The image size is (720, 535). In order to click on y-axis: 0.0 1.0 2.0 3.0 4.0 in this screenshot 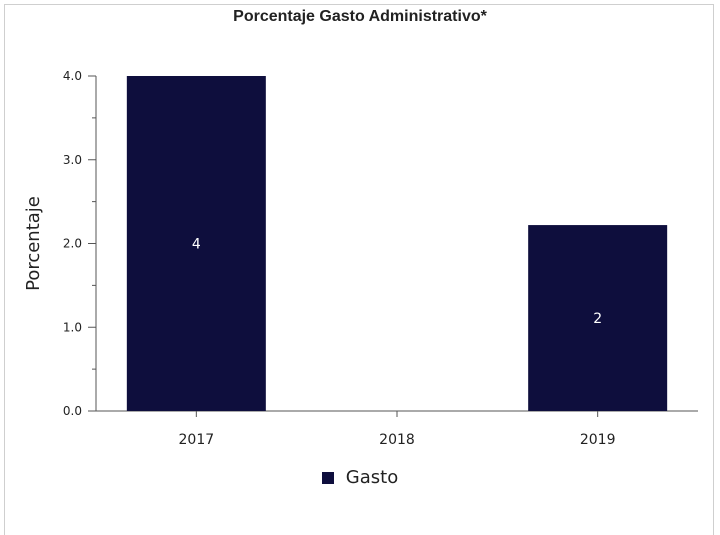, I will do `click(80, 243)`.